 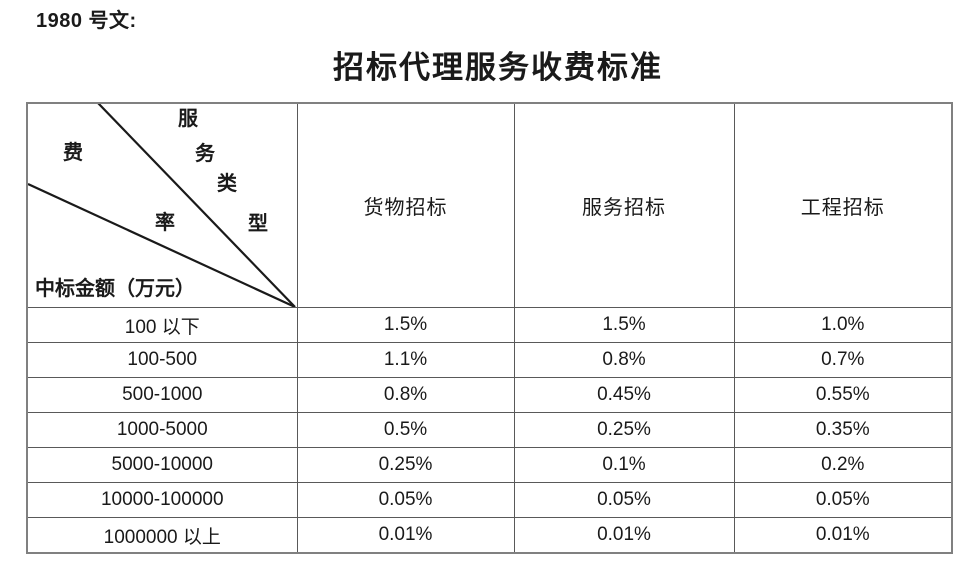 I want to click on column-header-goods: 货物招标, so click(x=405, y=205).